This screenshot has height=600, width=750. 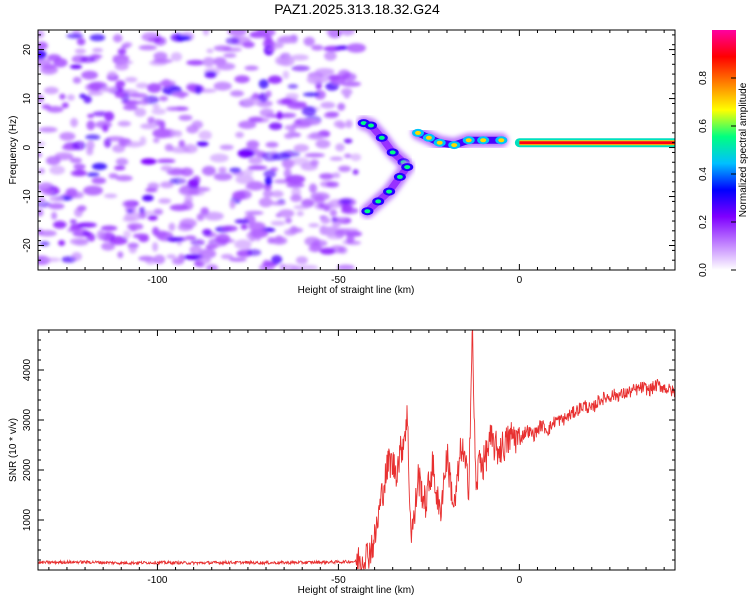 What do you see at coordinates (27, 196) in the screenshot?
I see `y-tick-label: -10` at bounding box center [27, 196].